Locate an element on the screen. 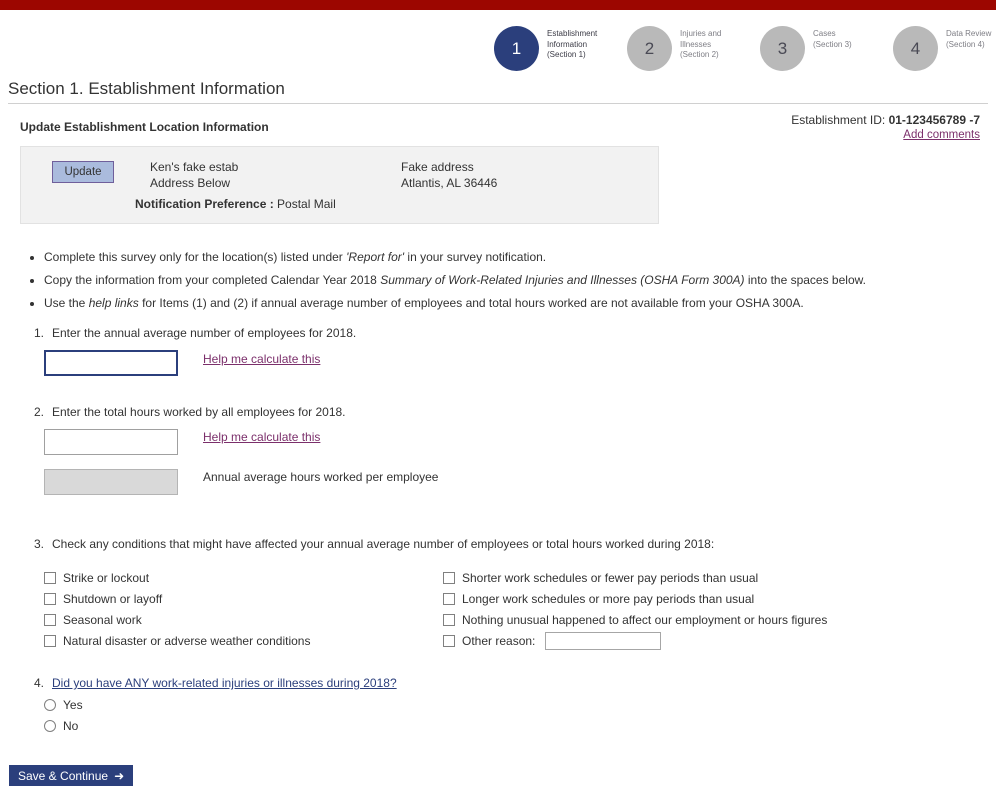  save-and-continue-button: Save & Continue ➜ is located at coordinates (71, 775).